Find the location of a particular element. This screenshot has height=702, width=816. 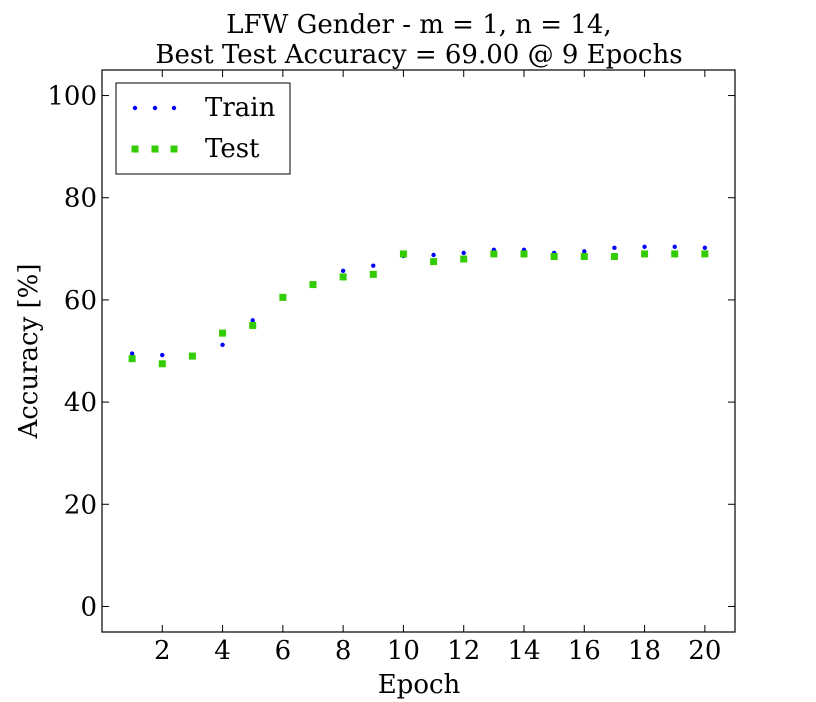

x-tick-label: 20 is located at coordinates (704, 651).